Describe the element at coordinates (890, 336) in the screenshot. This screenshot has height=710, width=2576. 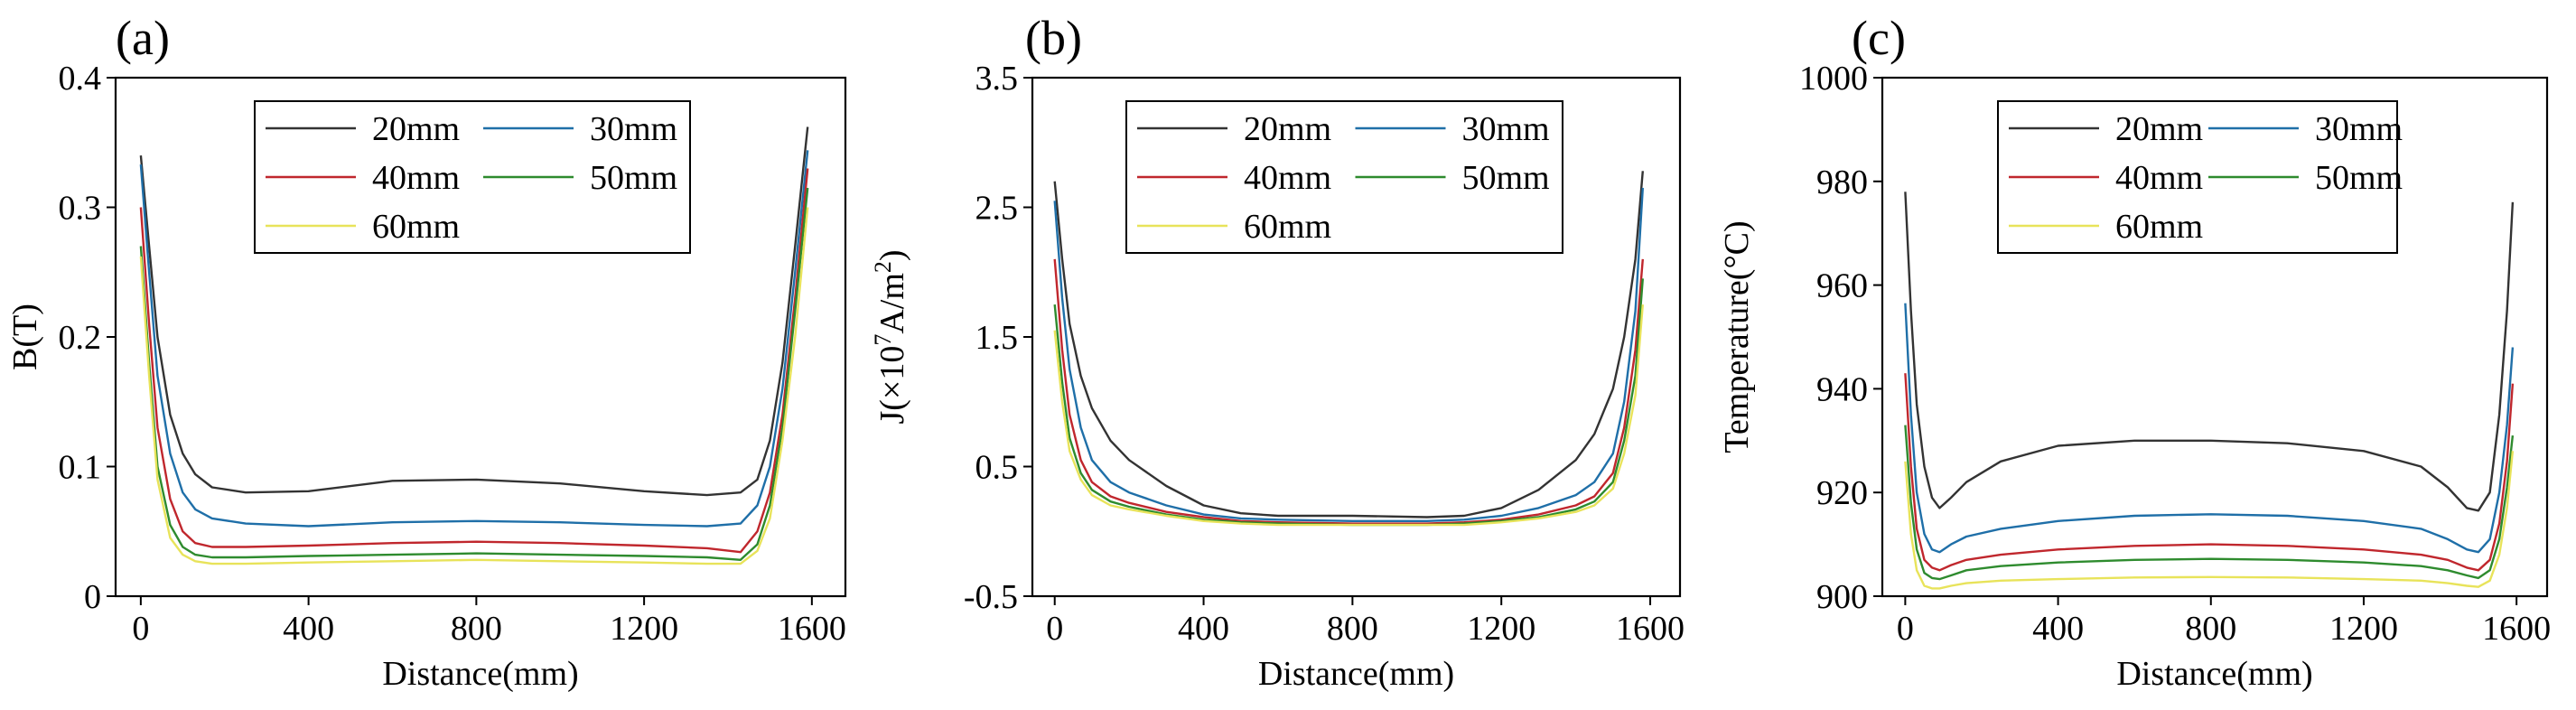
I see `y-axis-title: J(×107A/m2)` at that location.